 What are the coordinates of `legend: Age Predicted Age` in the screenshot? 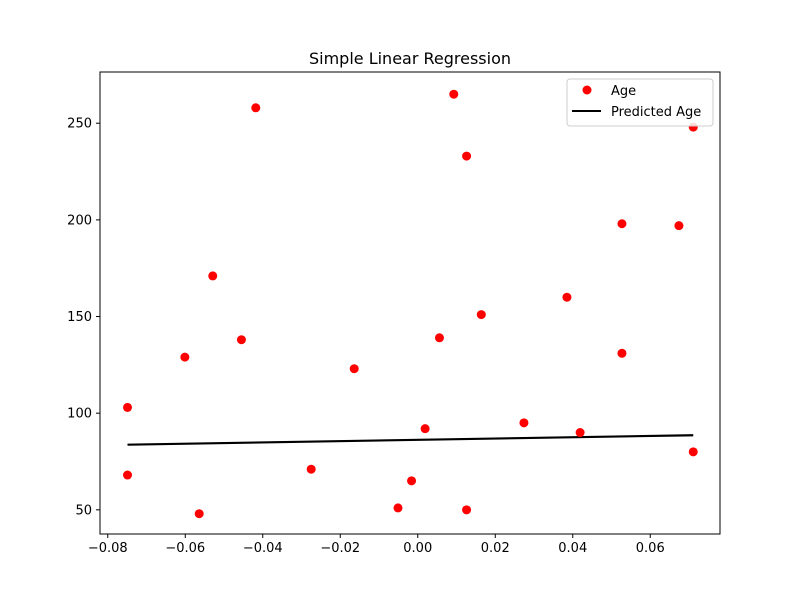 It's located at (640, 102).